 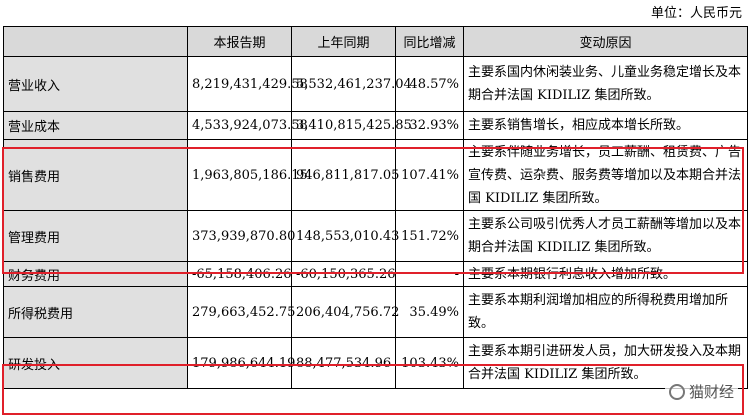 What do you see at coordinates (95, 84) in the screenshot?
I see `item-cell: 营业收入` at bounding box center [95, 84].